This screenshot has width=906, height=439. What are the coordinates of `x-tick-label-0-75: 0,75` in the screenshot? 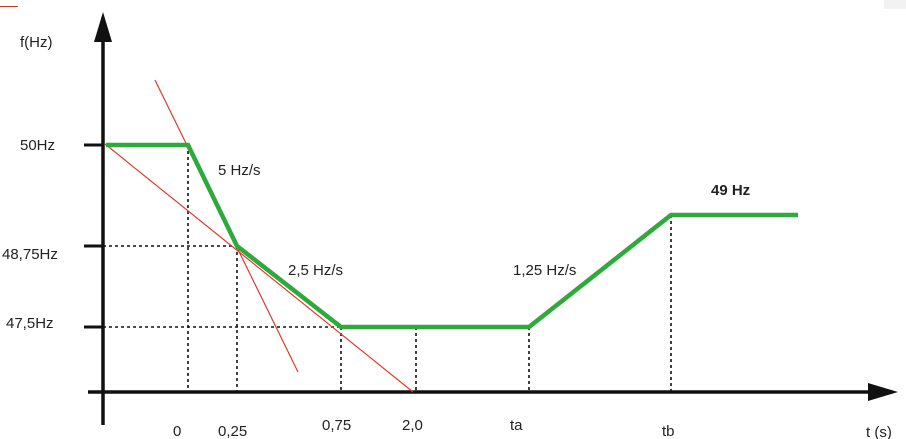 It's located at (336, 425).